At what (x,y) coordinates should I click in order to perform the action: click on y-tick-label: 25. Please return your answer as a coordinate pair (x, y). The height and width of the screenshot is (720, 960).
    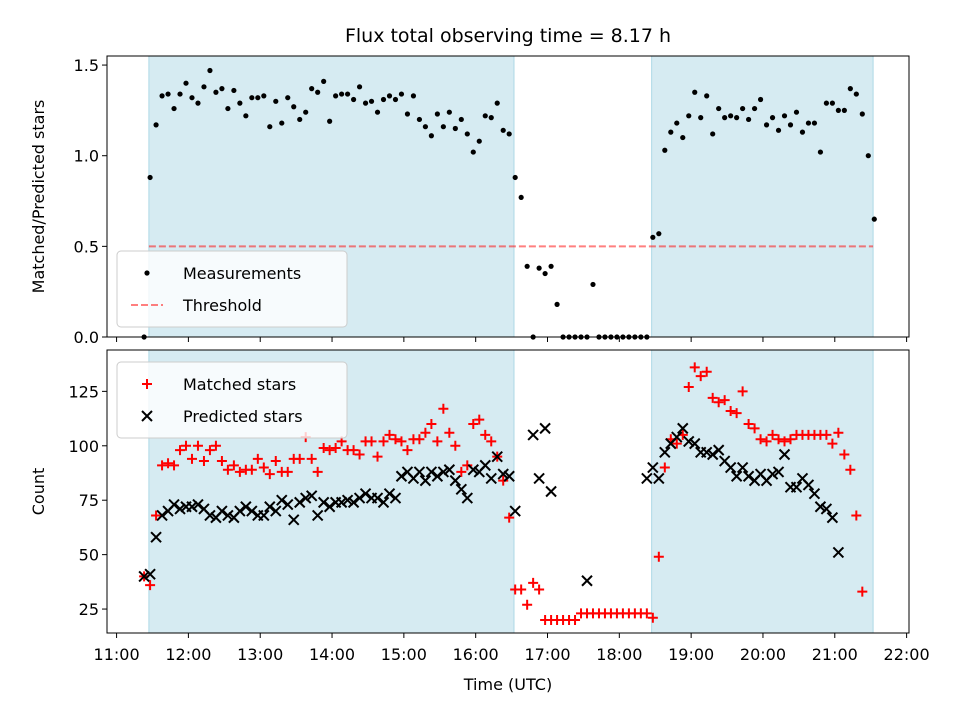
    Looking at the image, I should click on (89, 609).